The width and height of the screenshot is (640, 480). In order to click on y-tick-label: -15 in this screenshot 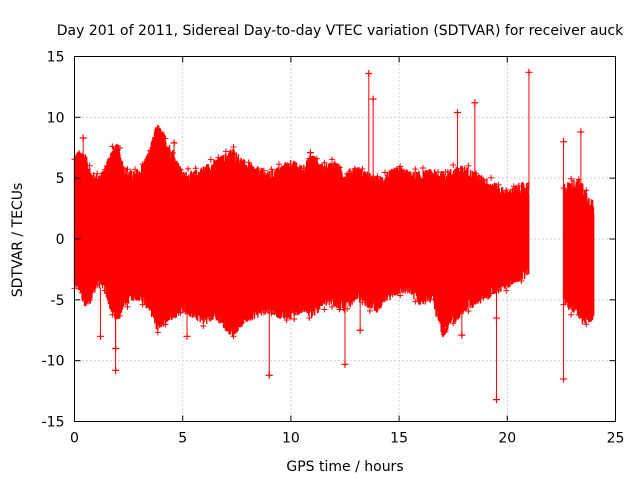, I will do `click(53, 423)`.